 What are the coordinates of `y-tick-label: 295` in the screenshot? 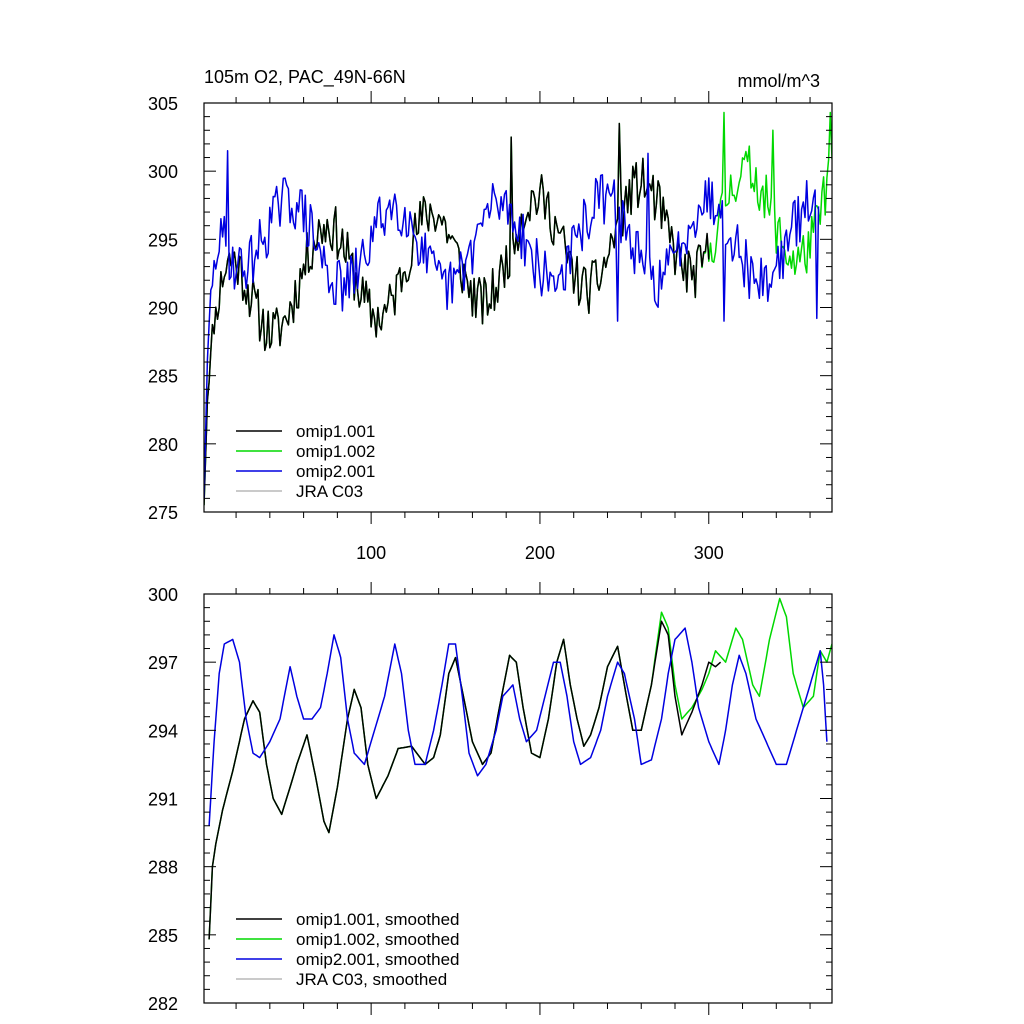 It's located at (163, 240).